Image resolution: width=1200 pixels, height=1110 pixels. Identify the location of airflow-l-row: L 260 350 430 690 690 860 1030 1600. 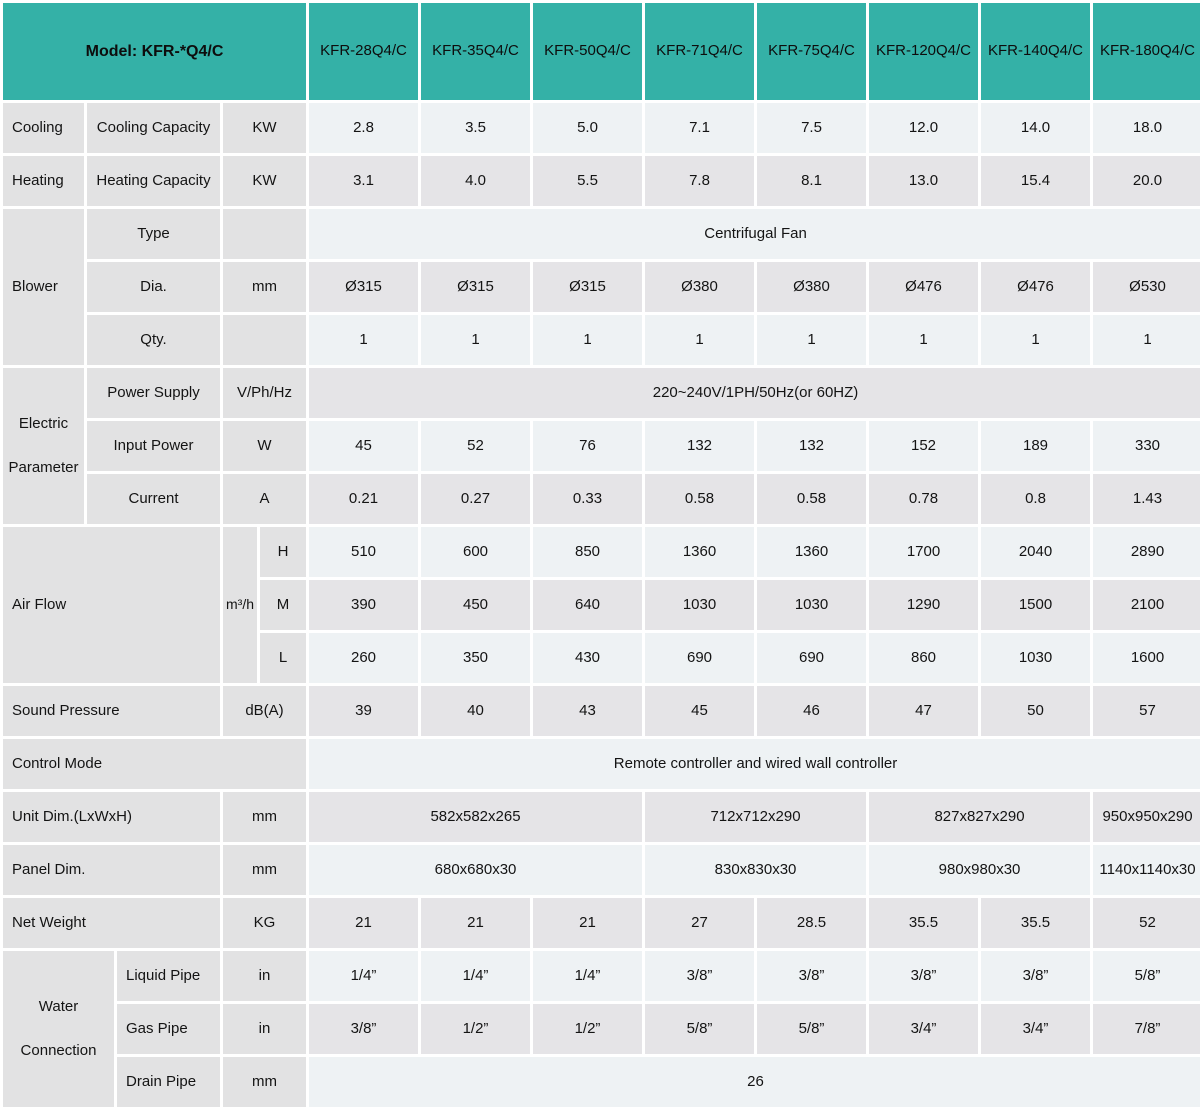
(601, 658).